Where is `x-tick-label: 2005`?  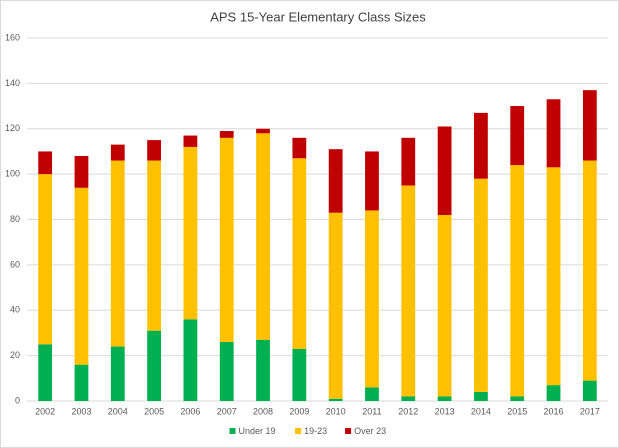
x-tick-label: 2005 is located at coordinates (154, 411).